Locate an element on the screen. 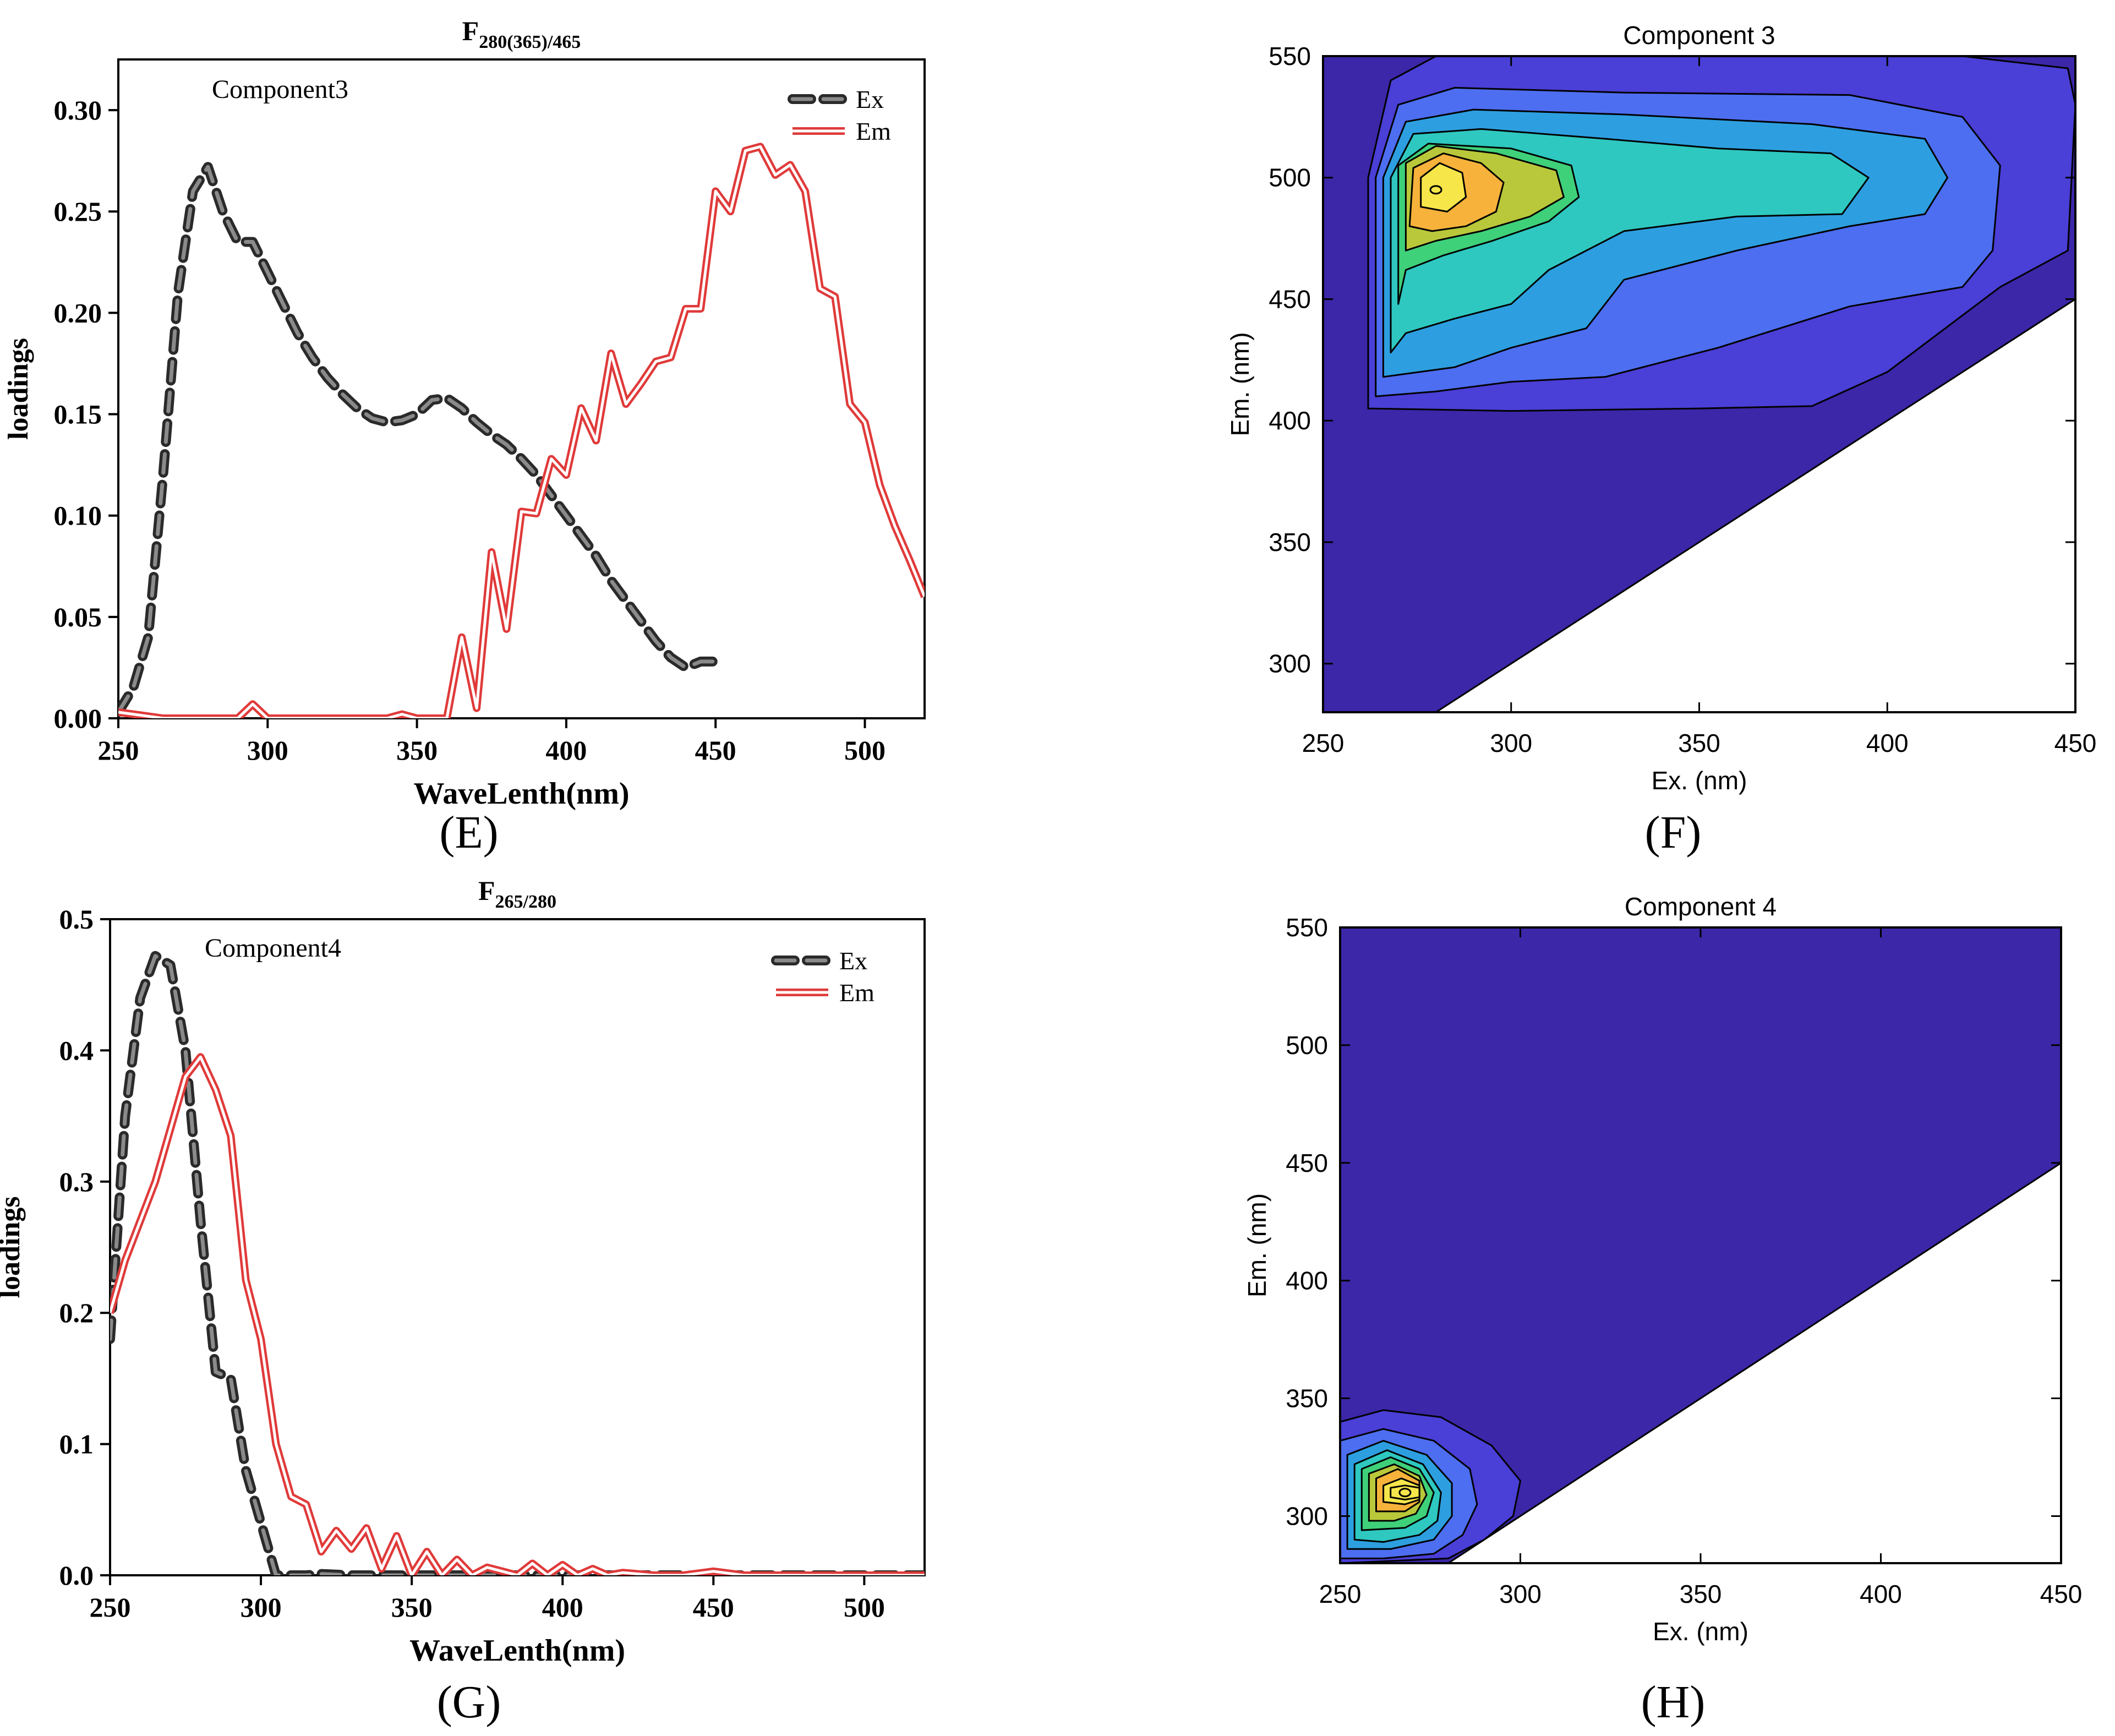  y-tick-label-e: 0.20 is located at coordinates (78, 313).